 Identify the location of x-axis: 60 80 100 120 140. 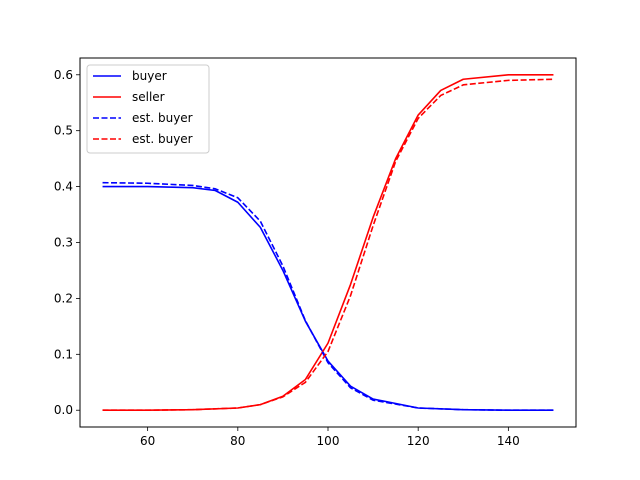
(330, 437).